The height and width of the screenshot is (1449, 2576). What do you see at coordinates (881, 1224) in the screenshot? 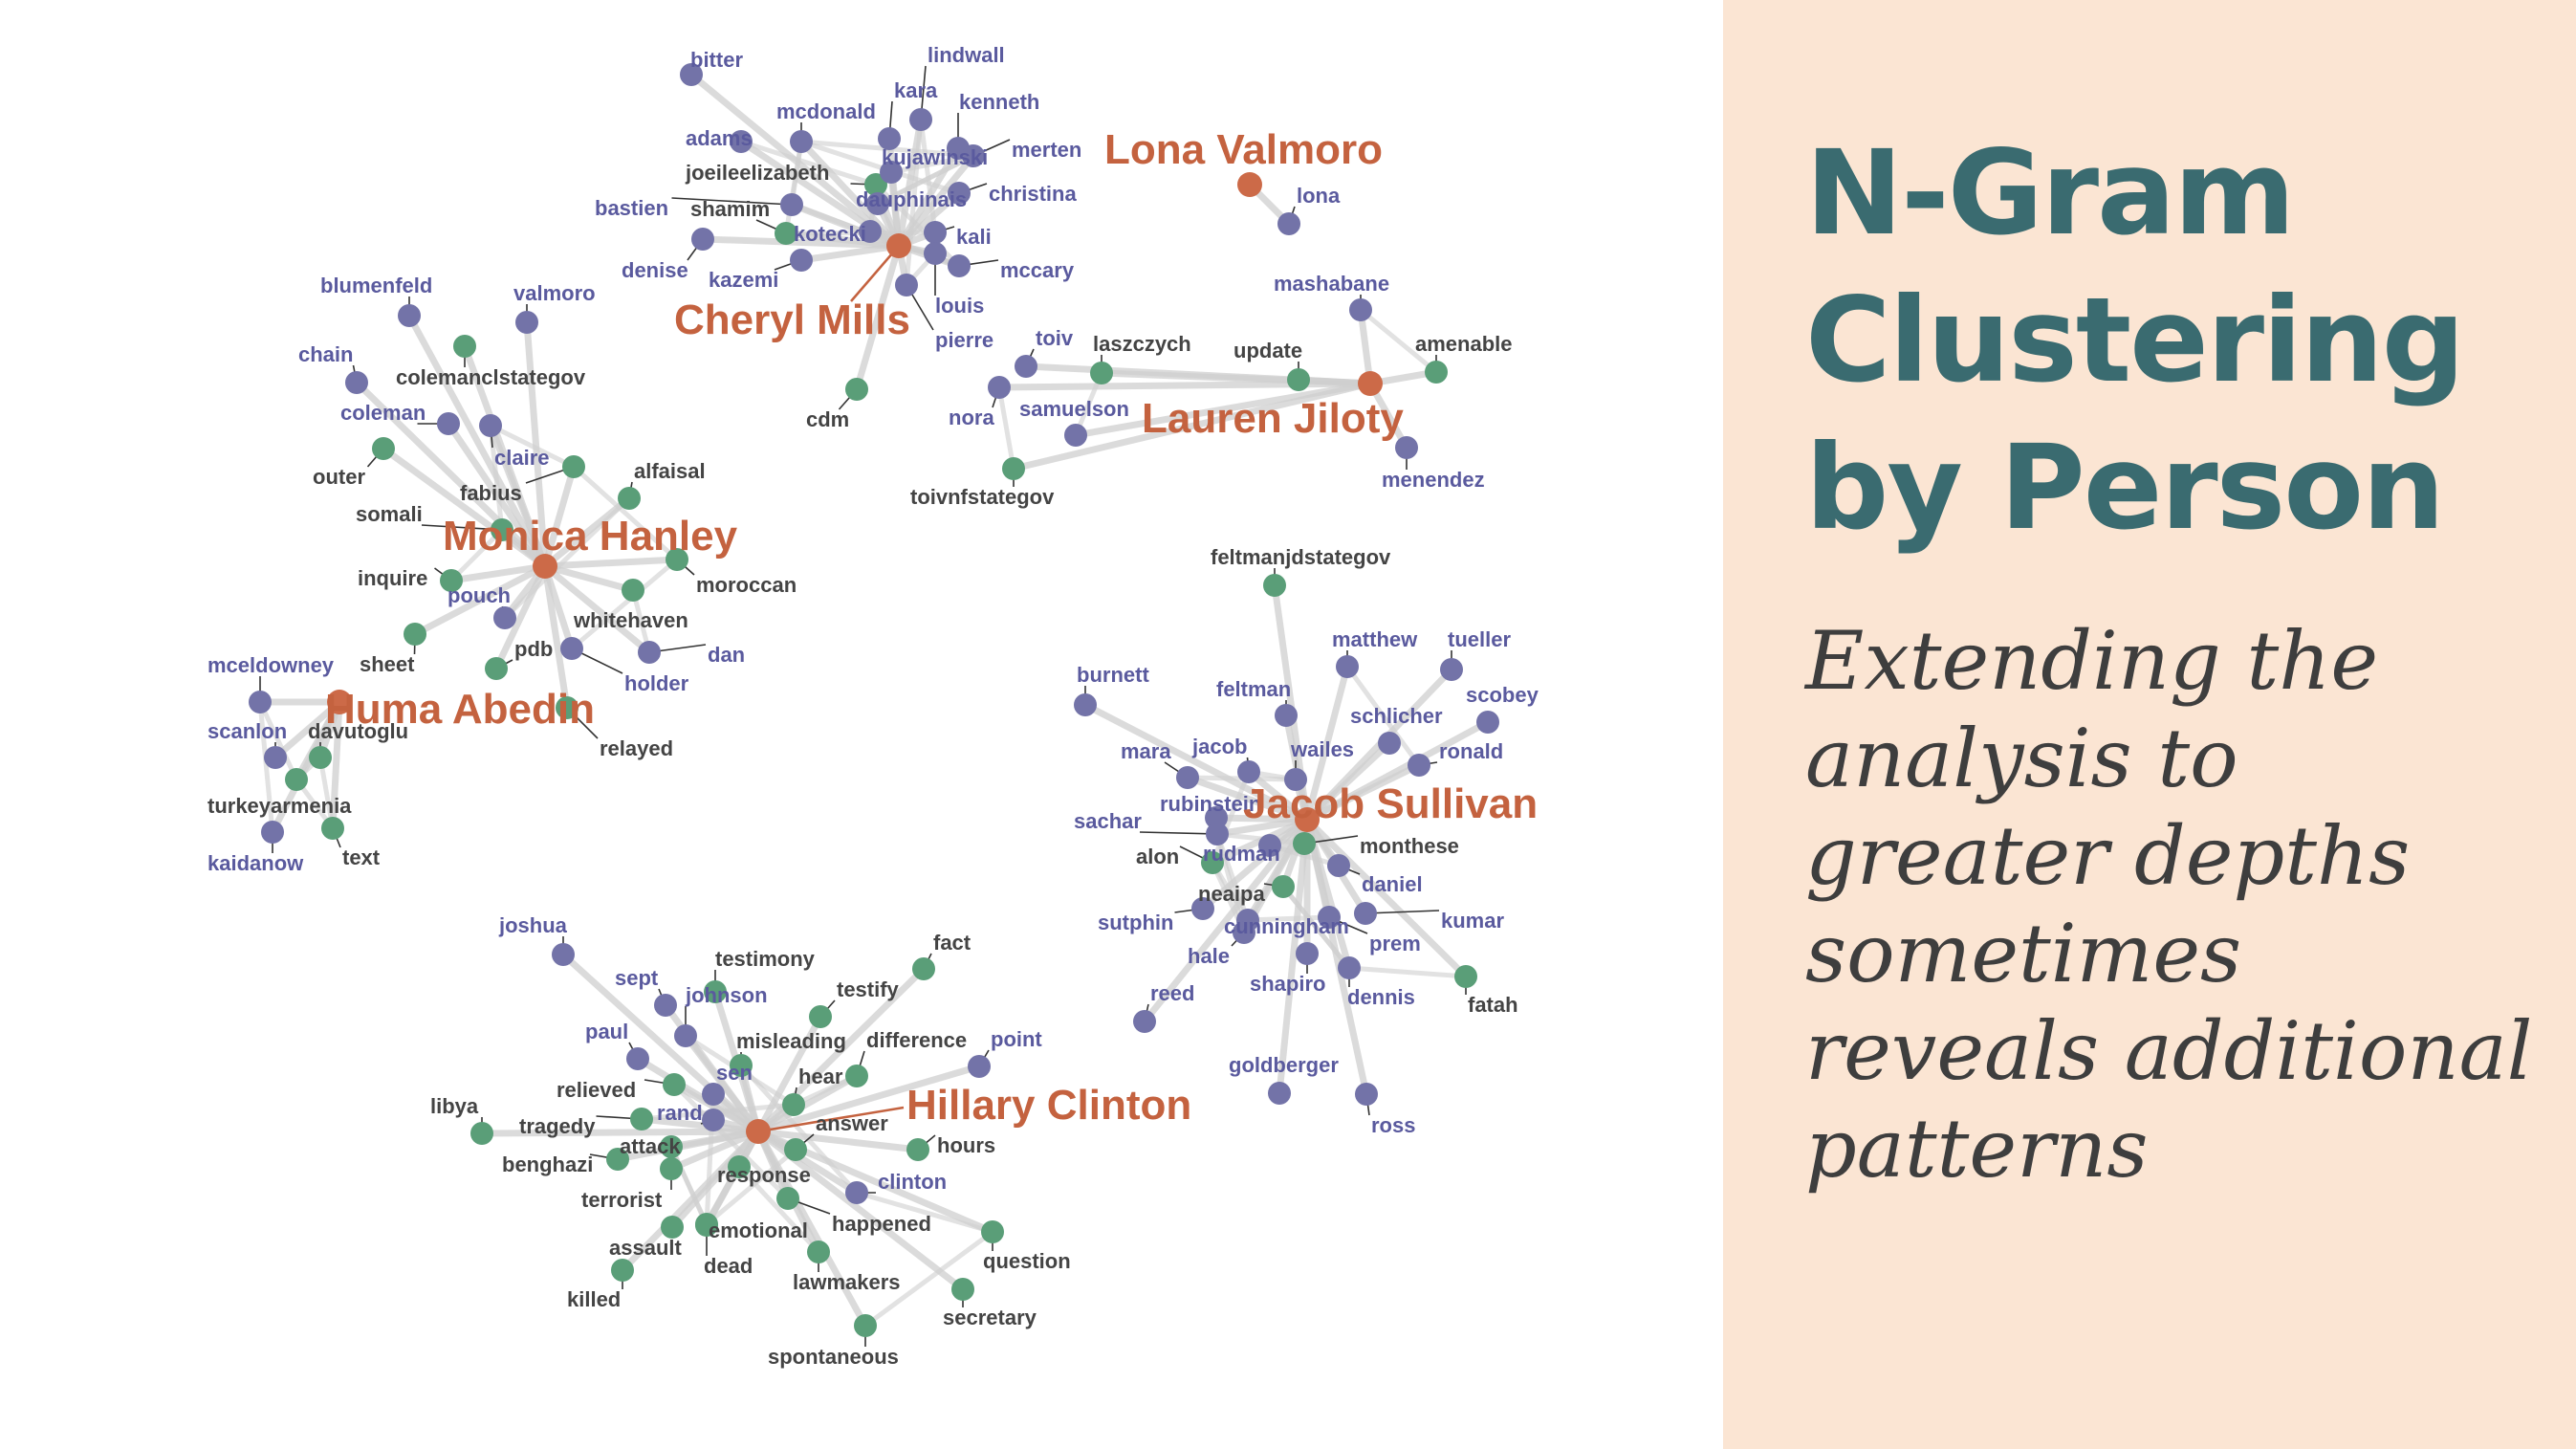
I see `term-label: happened` at bounding box center [881, 1224].